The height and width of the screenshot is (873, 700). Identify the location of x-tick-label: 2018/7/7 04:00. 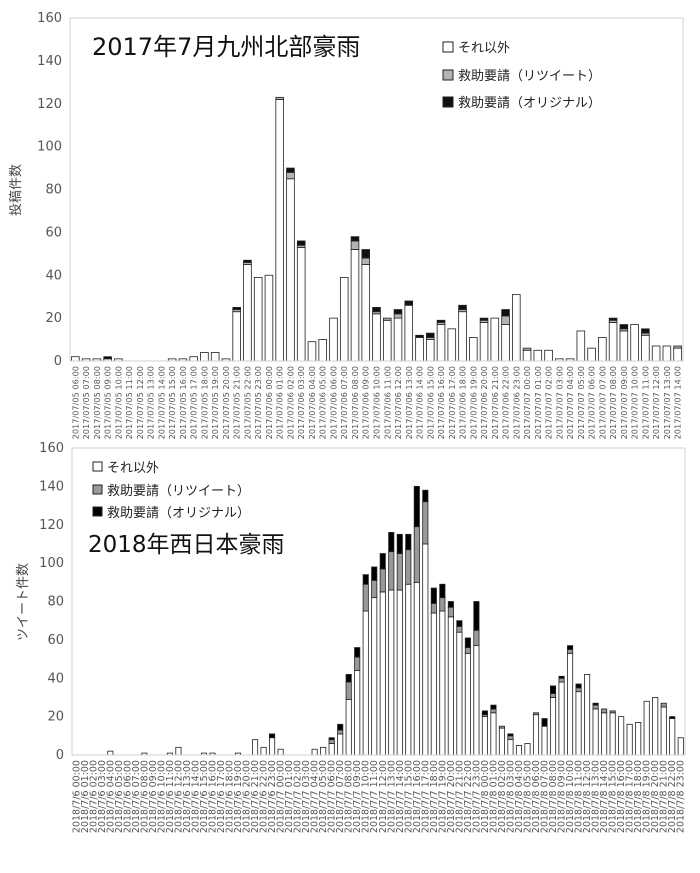
(315, 796).